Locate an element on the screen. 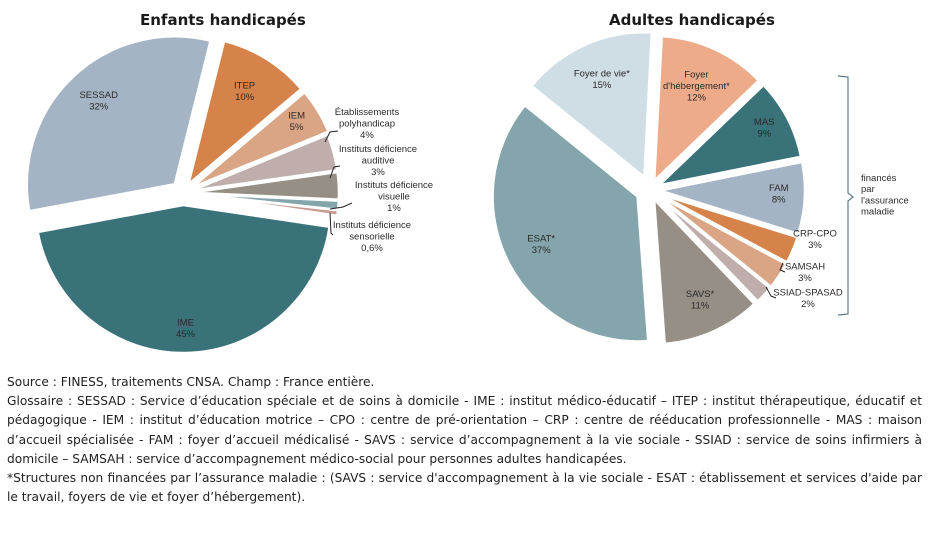 The width and height of the screenshot is (931, 546). slice-label-ime: IME 45% is located at coordinates (186, 328).